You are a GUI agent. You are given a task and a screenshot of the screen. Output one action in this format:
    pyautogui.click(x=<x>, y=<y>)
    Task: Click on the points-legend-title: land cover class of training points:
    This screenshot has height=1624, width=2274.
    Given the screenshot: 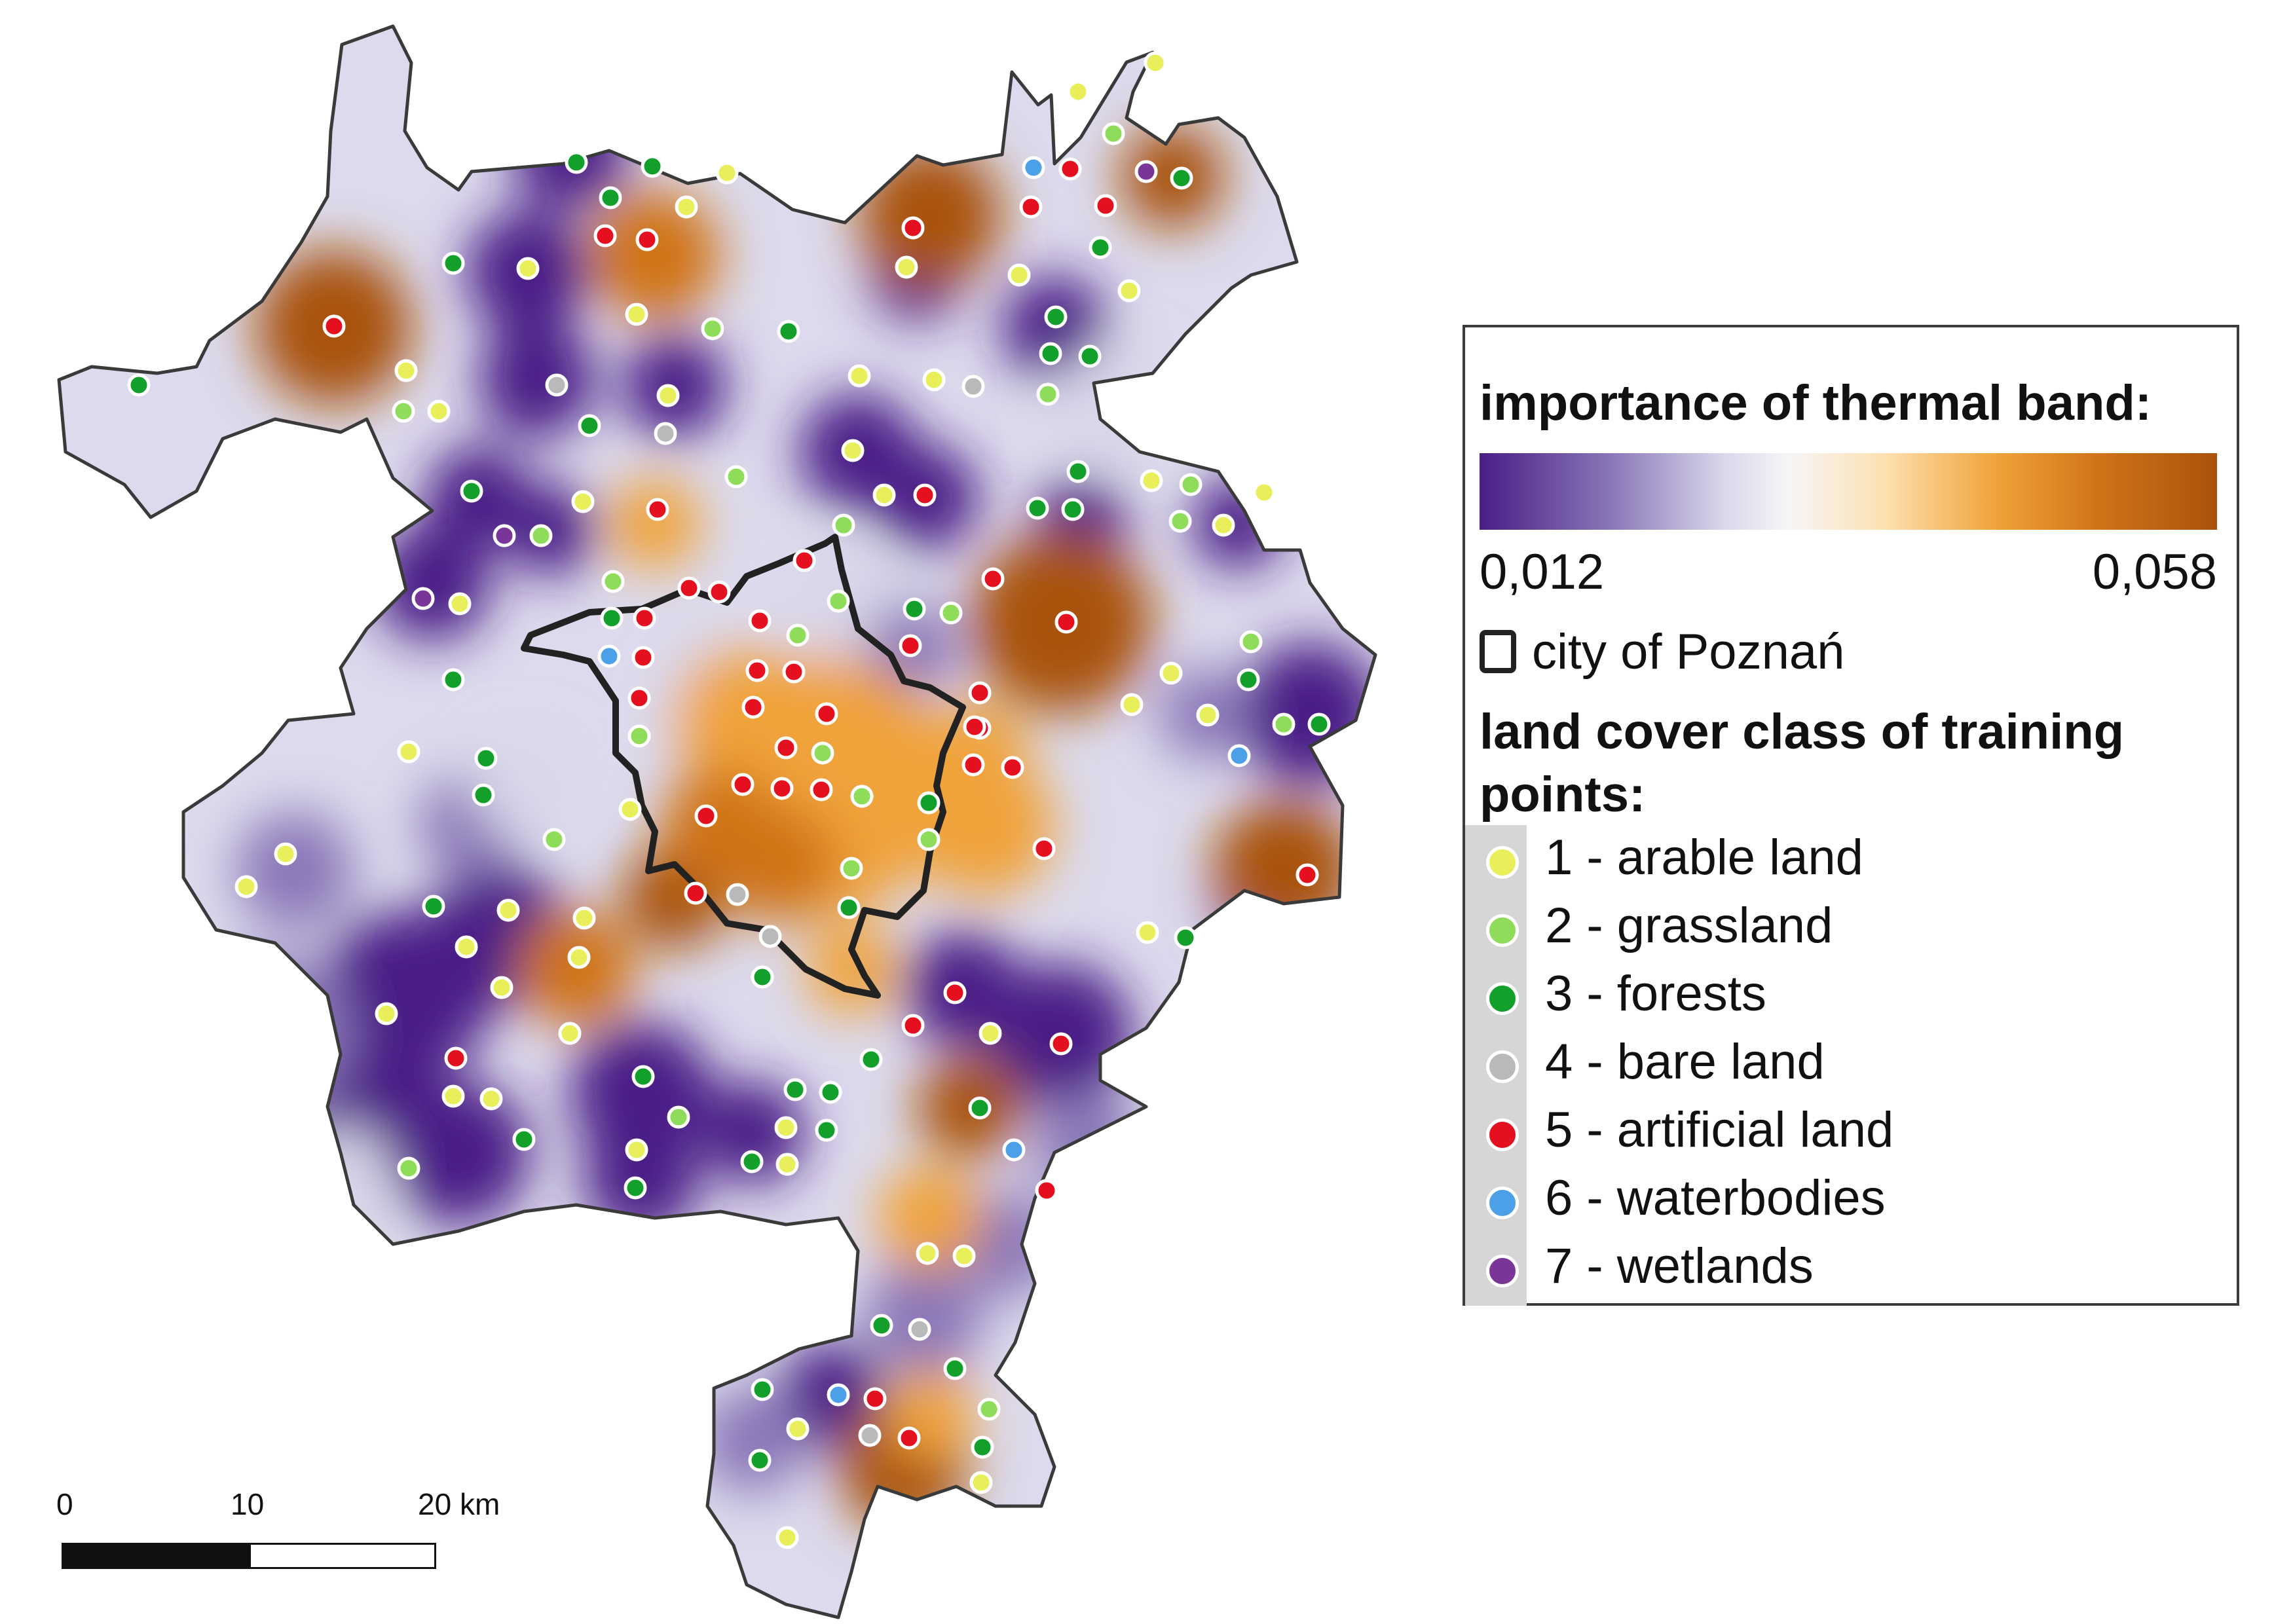 What is the action you would take?
    pyautogui.click(x=1802, y=763)
    